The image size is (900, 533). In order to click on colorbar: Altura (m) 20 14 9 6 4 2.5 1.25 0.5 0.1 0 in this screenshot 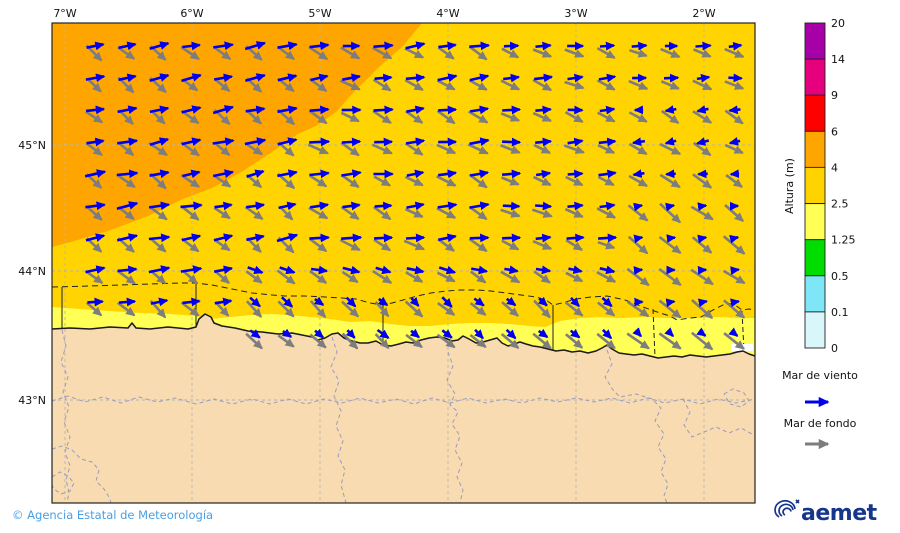, I will do `click(819, 186)`.